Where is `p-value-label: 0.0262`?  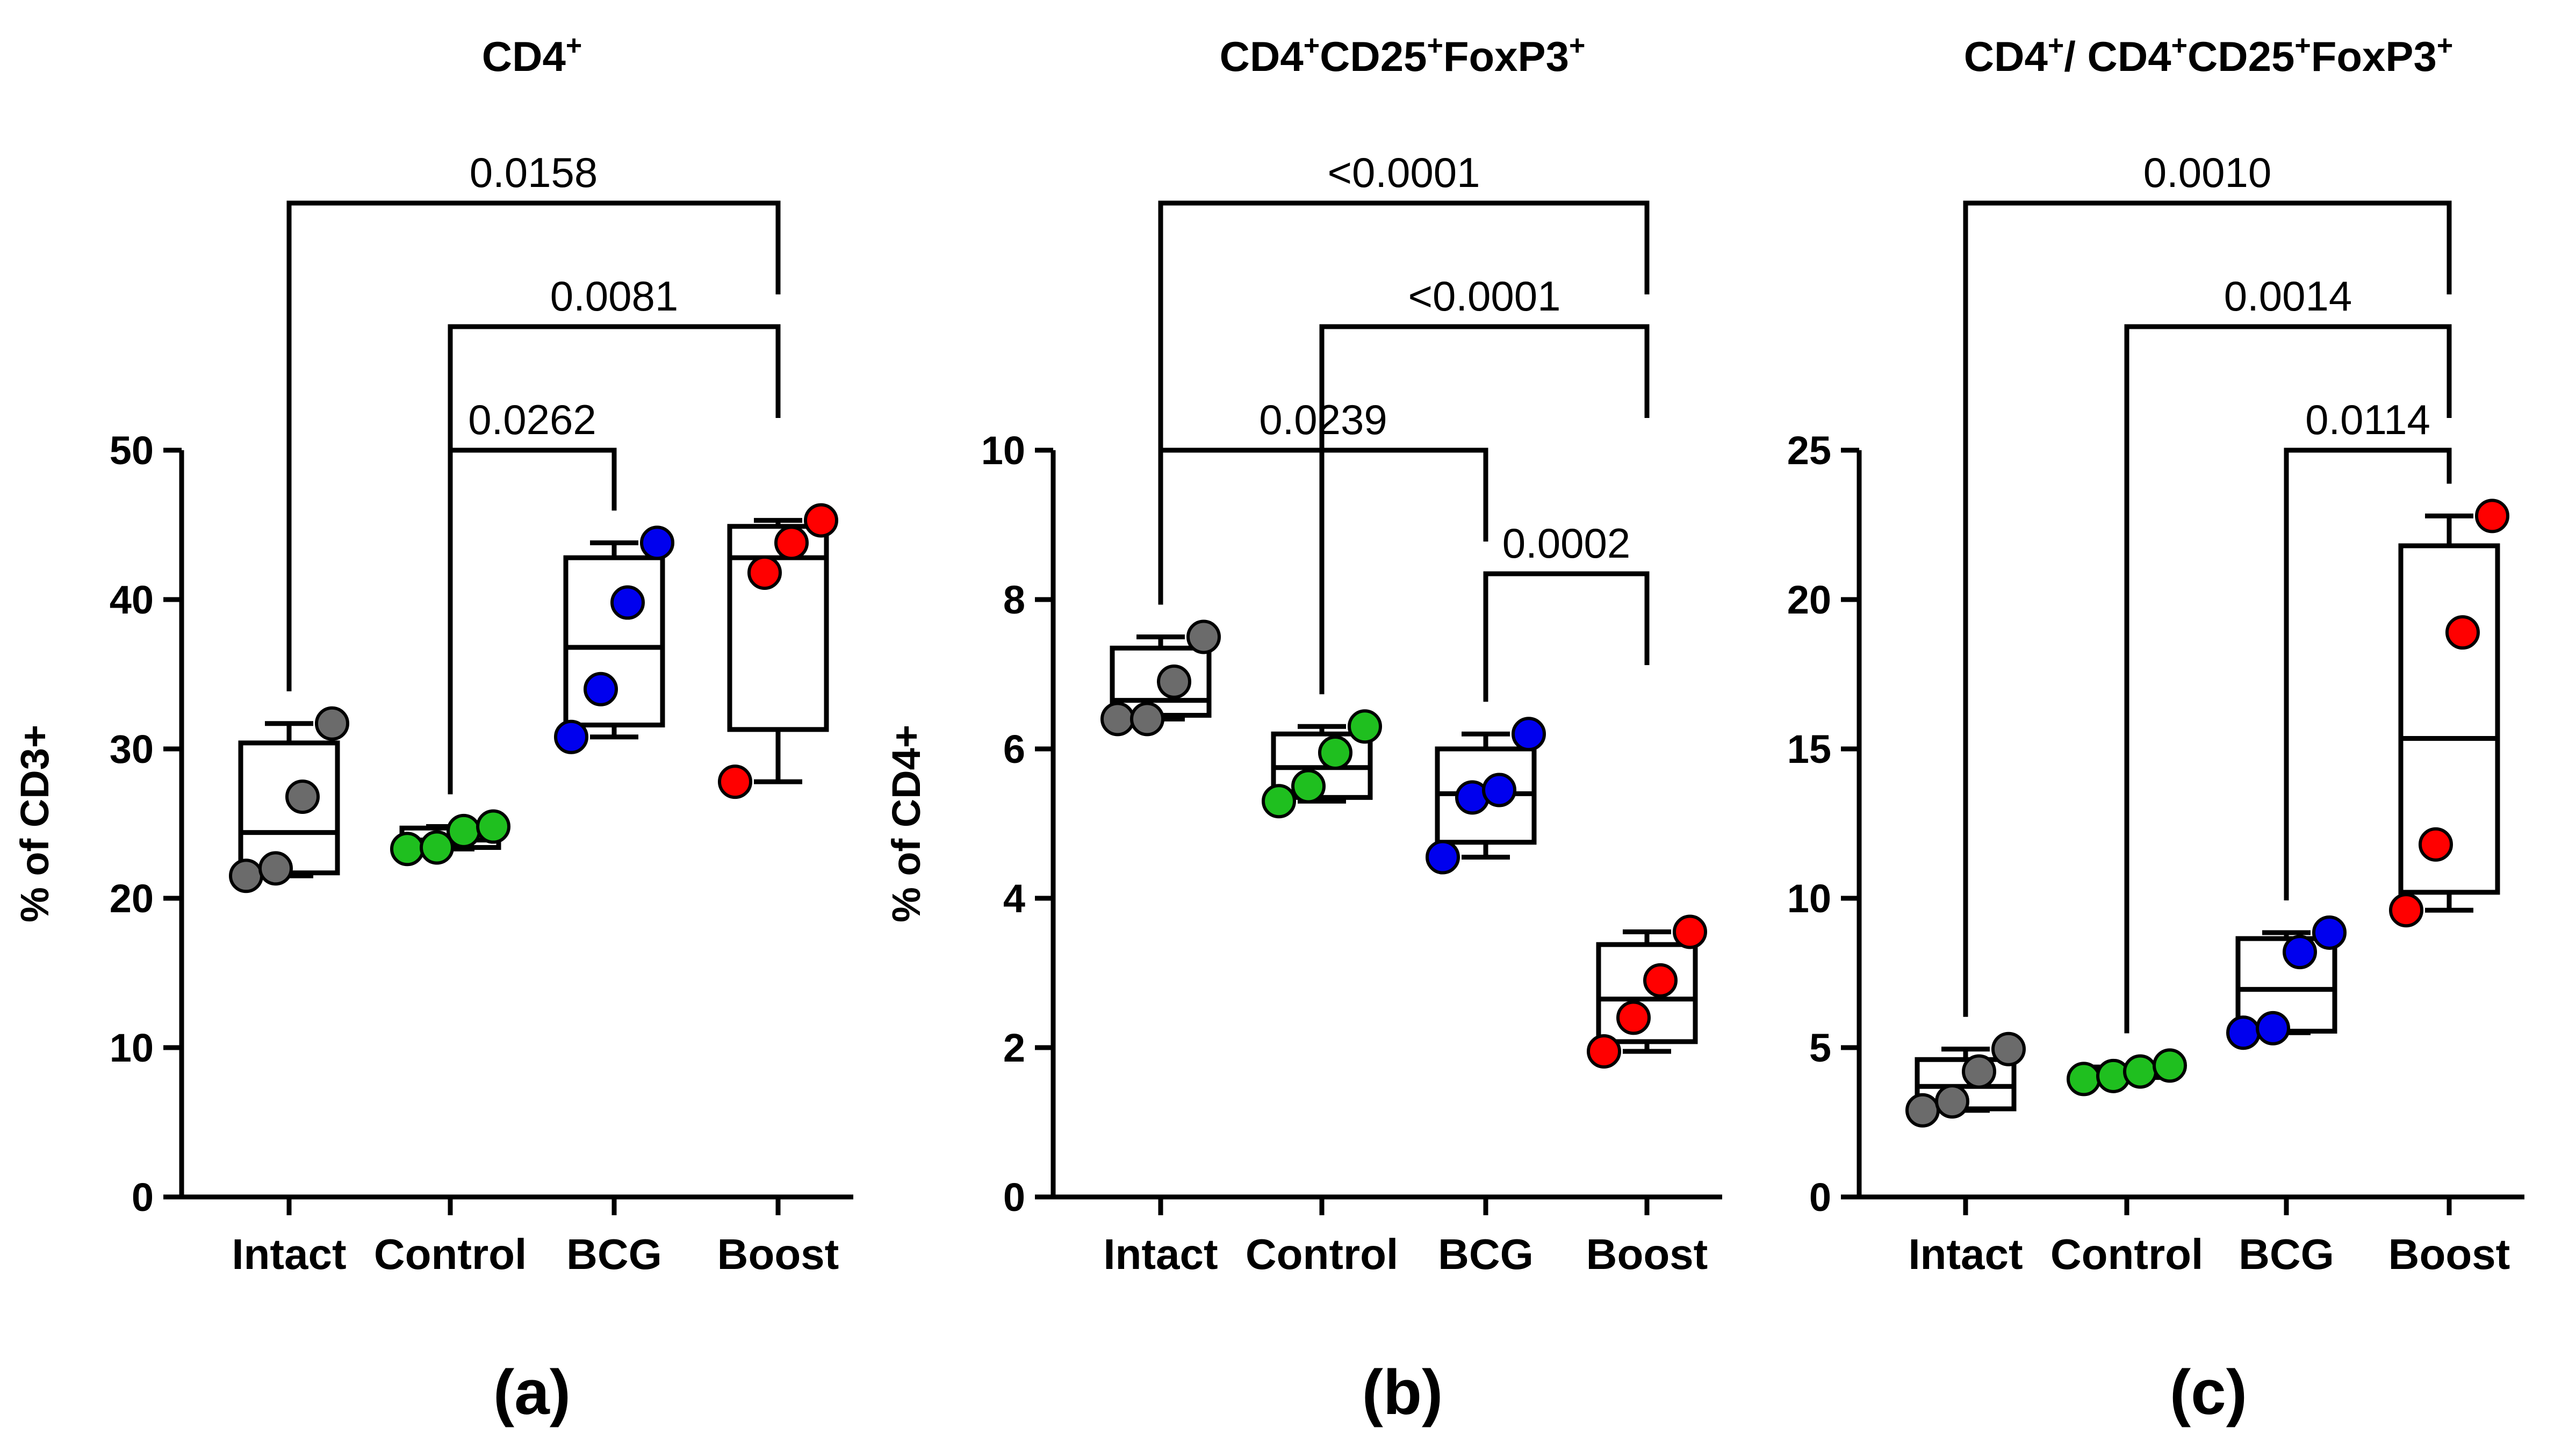
p-value-label: 0.0262 is located at coordinates (532, 419).